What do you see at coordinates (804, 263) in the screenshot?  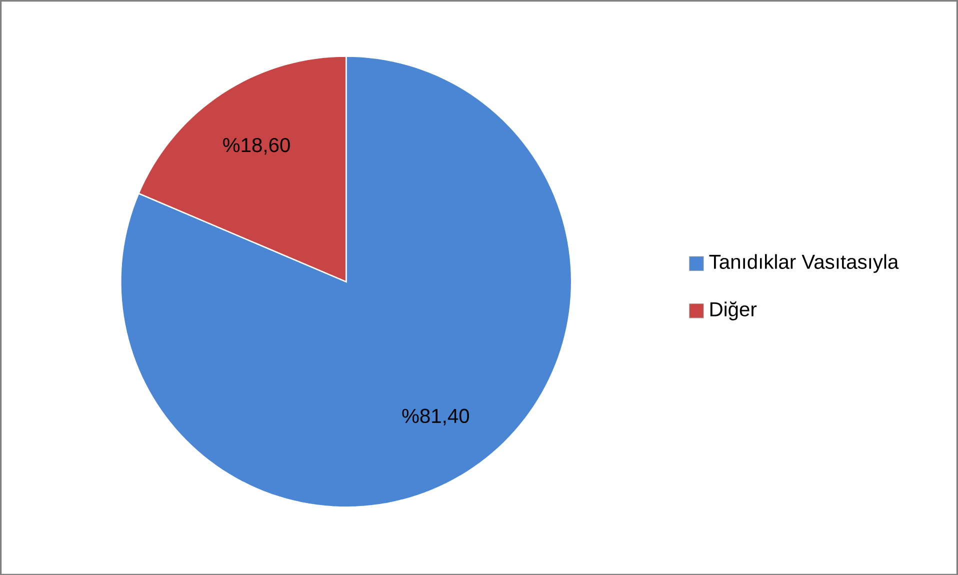 I see `legend-label: Tanıdıklar Vasıtasıyla` at bounding box center [804, 263].